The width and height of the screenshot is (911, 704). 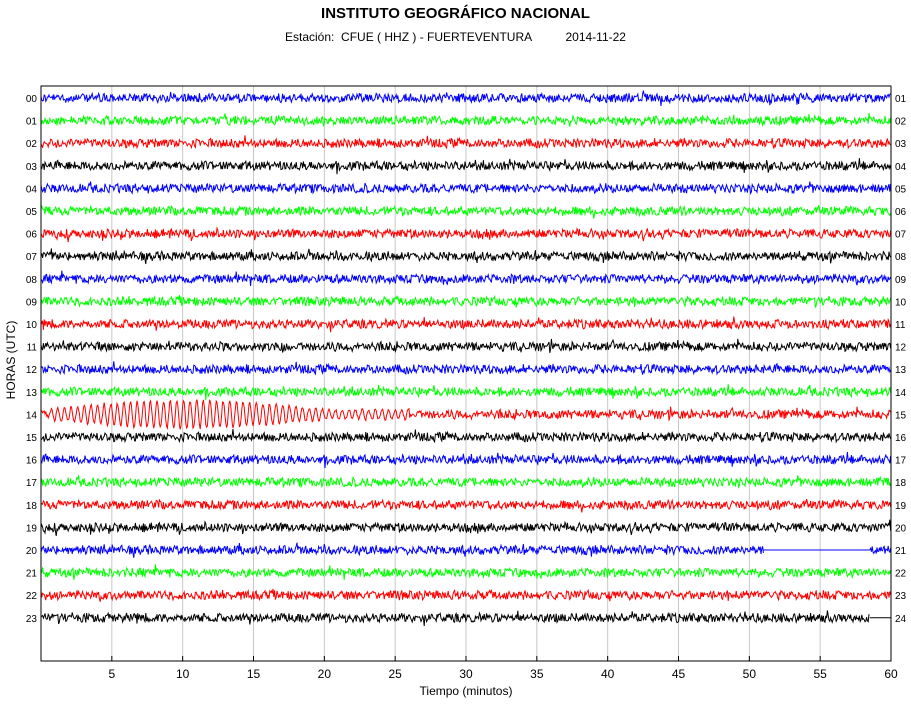 What do you see at coordinates (32, 348) in the screenshot?
I see `hour-label-left: 11` at bounding box center [32, 348].